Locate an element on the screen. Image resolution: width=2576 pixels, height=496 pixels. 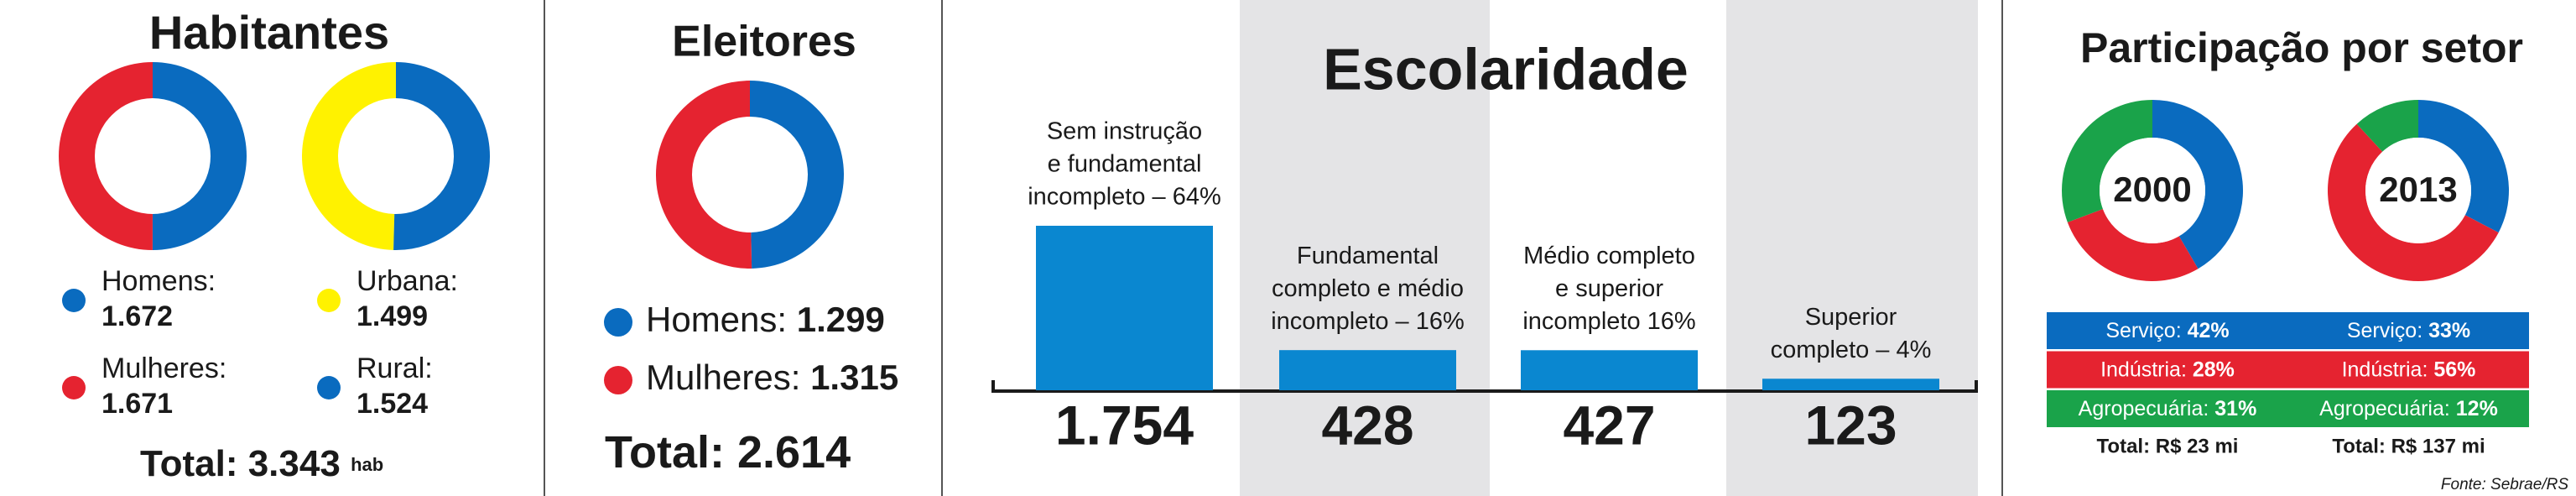
total-value: Total: 3.343 is located at coordinates (240, 464).